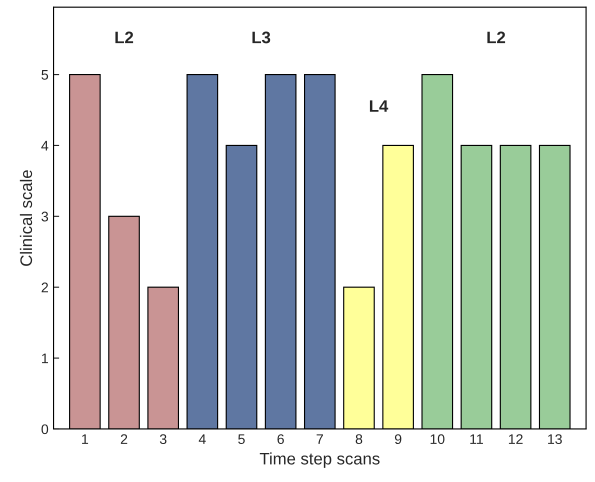  What do you see at coordinates (241, 439) in the screenshot?
I see `x-tick-label: 5` at bounding box center [241, 439].